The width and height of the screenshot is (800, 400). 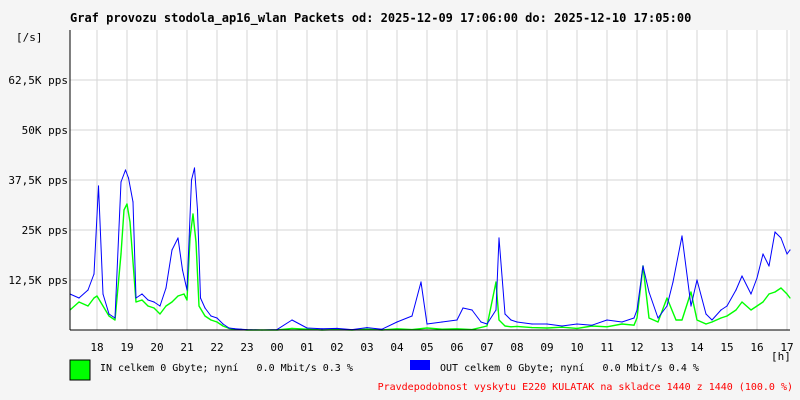 I want to click on x-tick-label: 02, so click(x=336, y=347).